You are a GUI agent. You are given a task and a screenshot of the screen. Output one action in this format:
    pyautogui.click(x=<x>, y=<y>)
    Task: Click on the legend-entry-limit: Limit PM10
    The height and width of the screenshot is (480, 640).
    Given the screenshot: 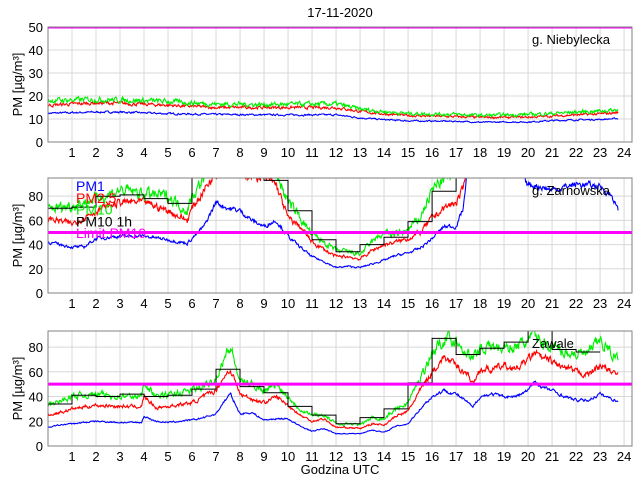 What is the action you would take?
    pyautogui.click(x=111, y=233)
    